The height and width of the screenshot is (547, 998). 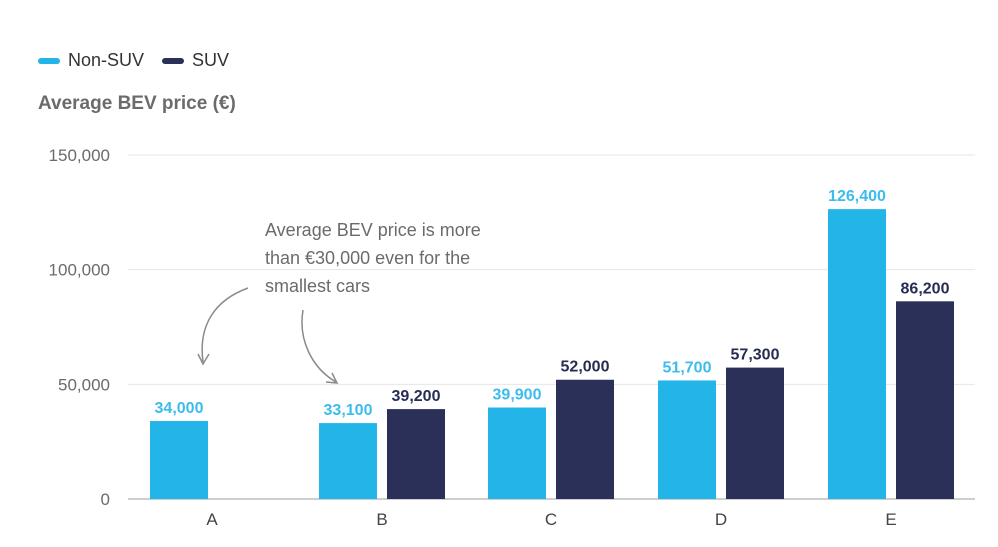 What do you see at coordinates (517, 453) in the screenshot?
I see `bar-non-suv-C` at bounding box center [517, 453].